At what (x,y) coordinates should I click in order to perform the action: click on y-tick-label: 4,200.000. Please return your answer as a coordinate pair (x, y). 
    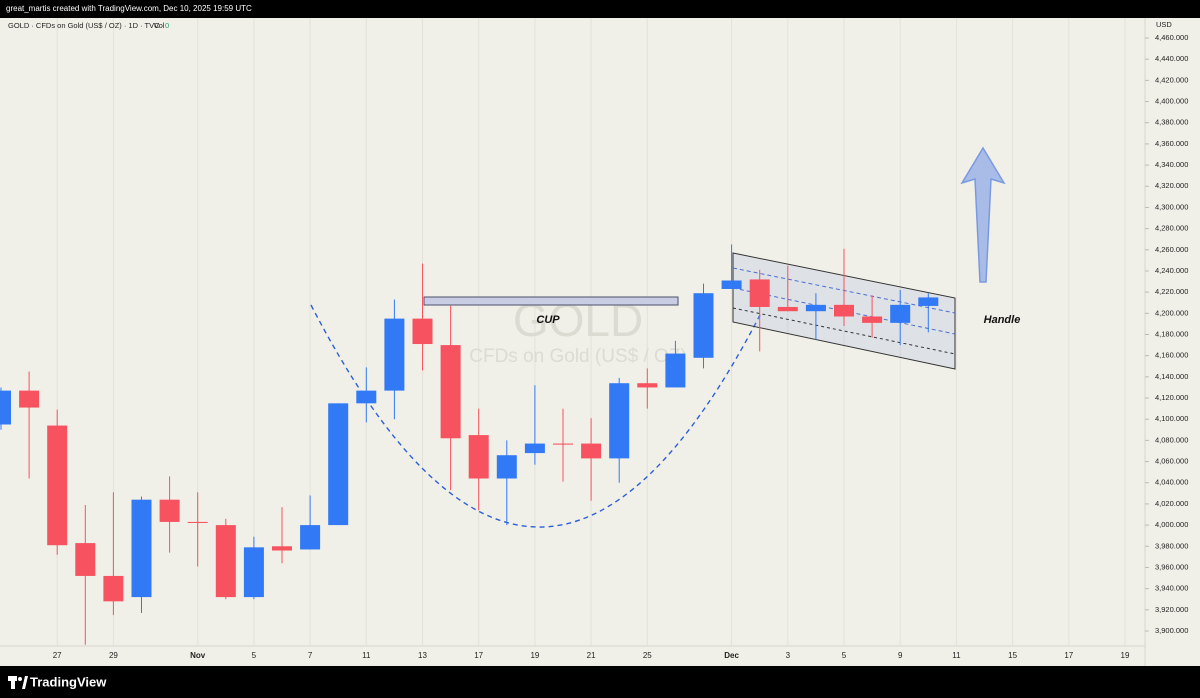
    Looking at the image, I should click on (1171, 312).